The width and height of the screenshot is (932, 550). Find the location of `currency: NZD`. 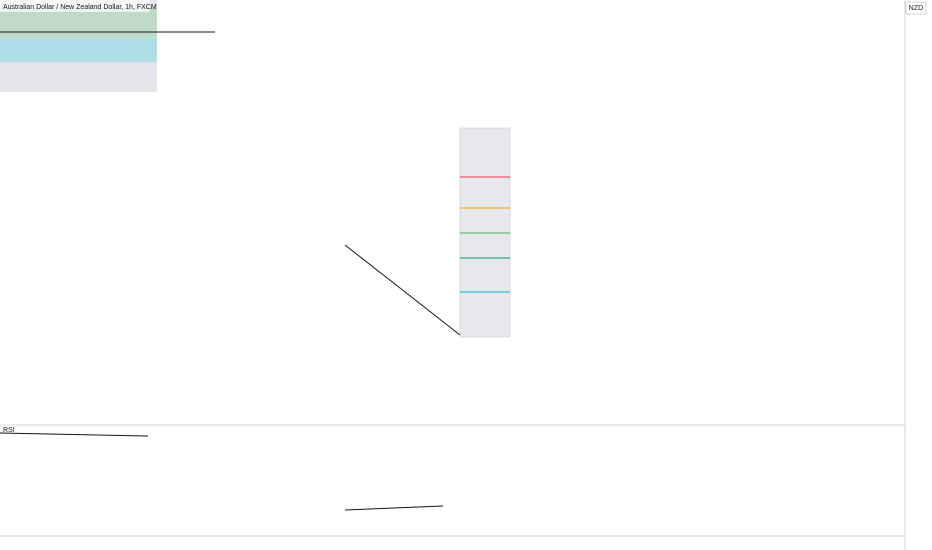

currency: NZD is located at coordinates (916, 8).